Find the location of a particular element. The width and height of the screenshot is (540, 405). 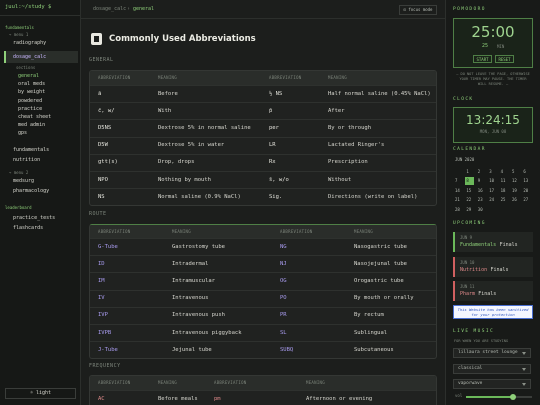

section-link: oral meds is located at coordinates (32, 84).